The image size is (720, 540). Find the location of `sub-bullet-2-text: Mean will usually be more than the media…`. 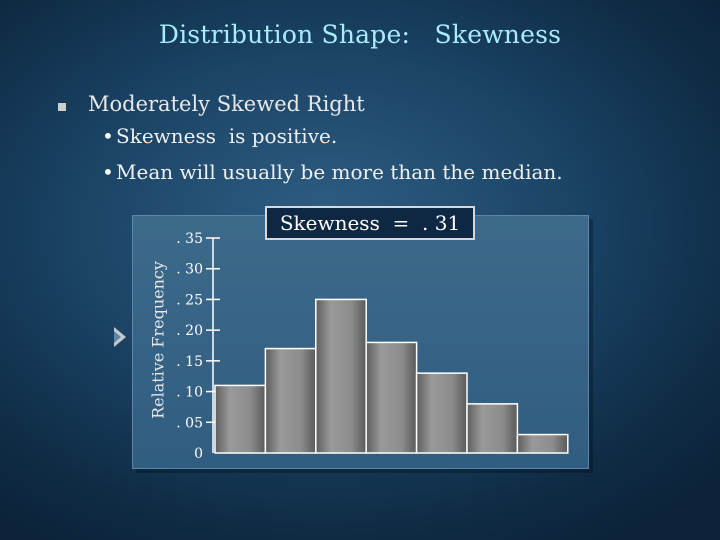

sub-bullet-2-text: Mean will usually be more than the media… is located at coordinates (339, 172).